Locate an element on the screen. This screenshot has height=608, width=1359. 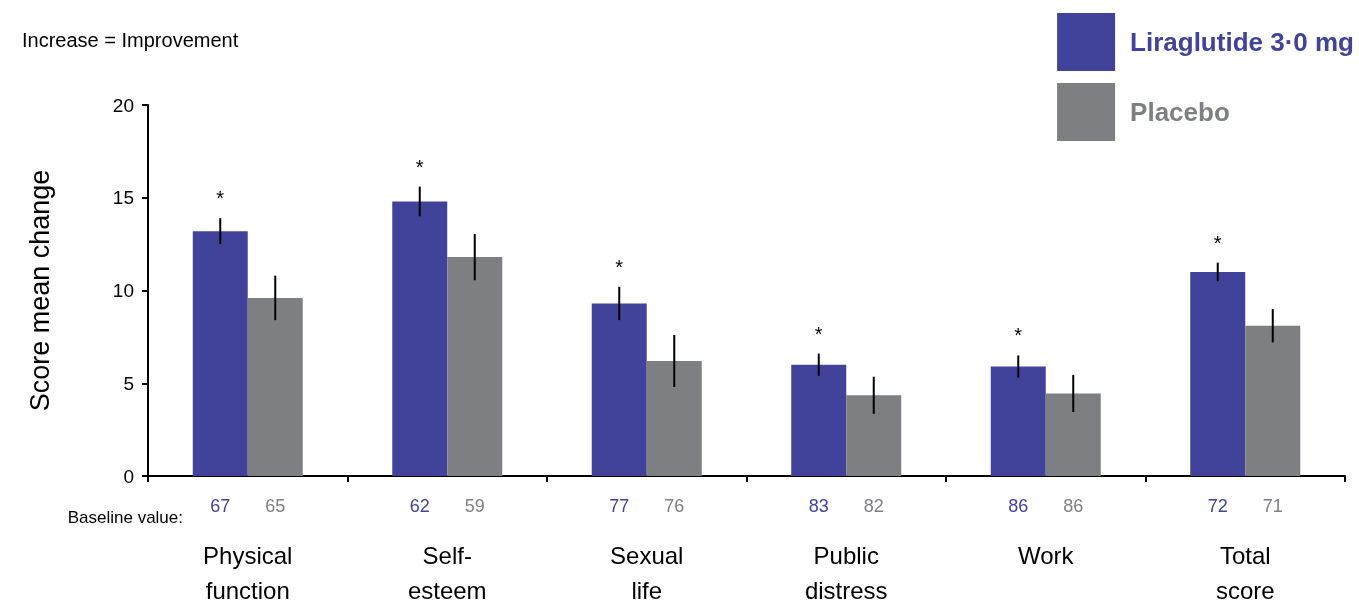
y-tick-label: 10 is located at coordinates (123, 290).